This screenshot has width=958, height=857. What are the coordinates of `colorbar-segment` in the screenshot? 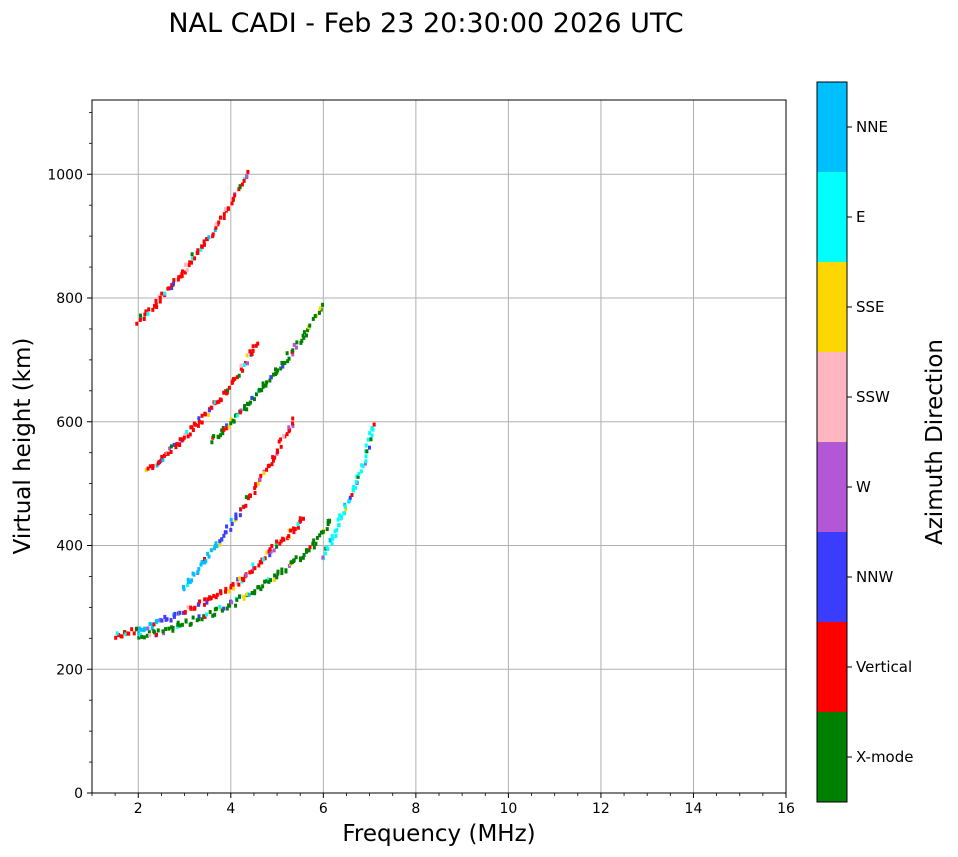 It's located at (832, 577).